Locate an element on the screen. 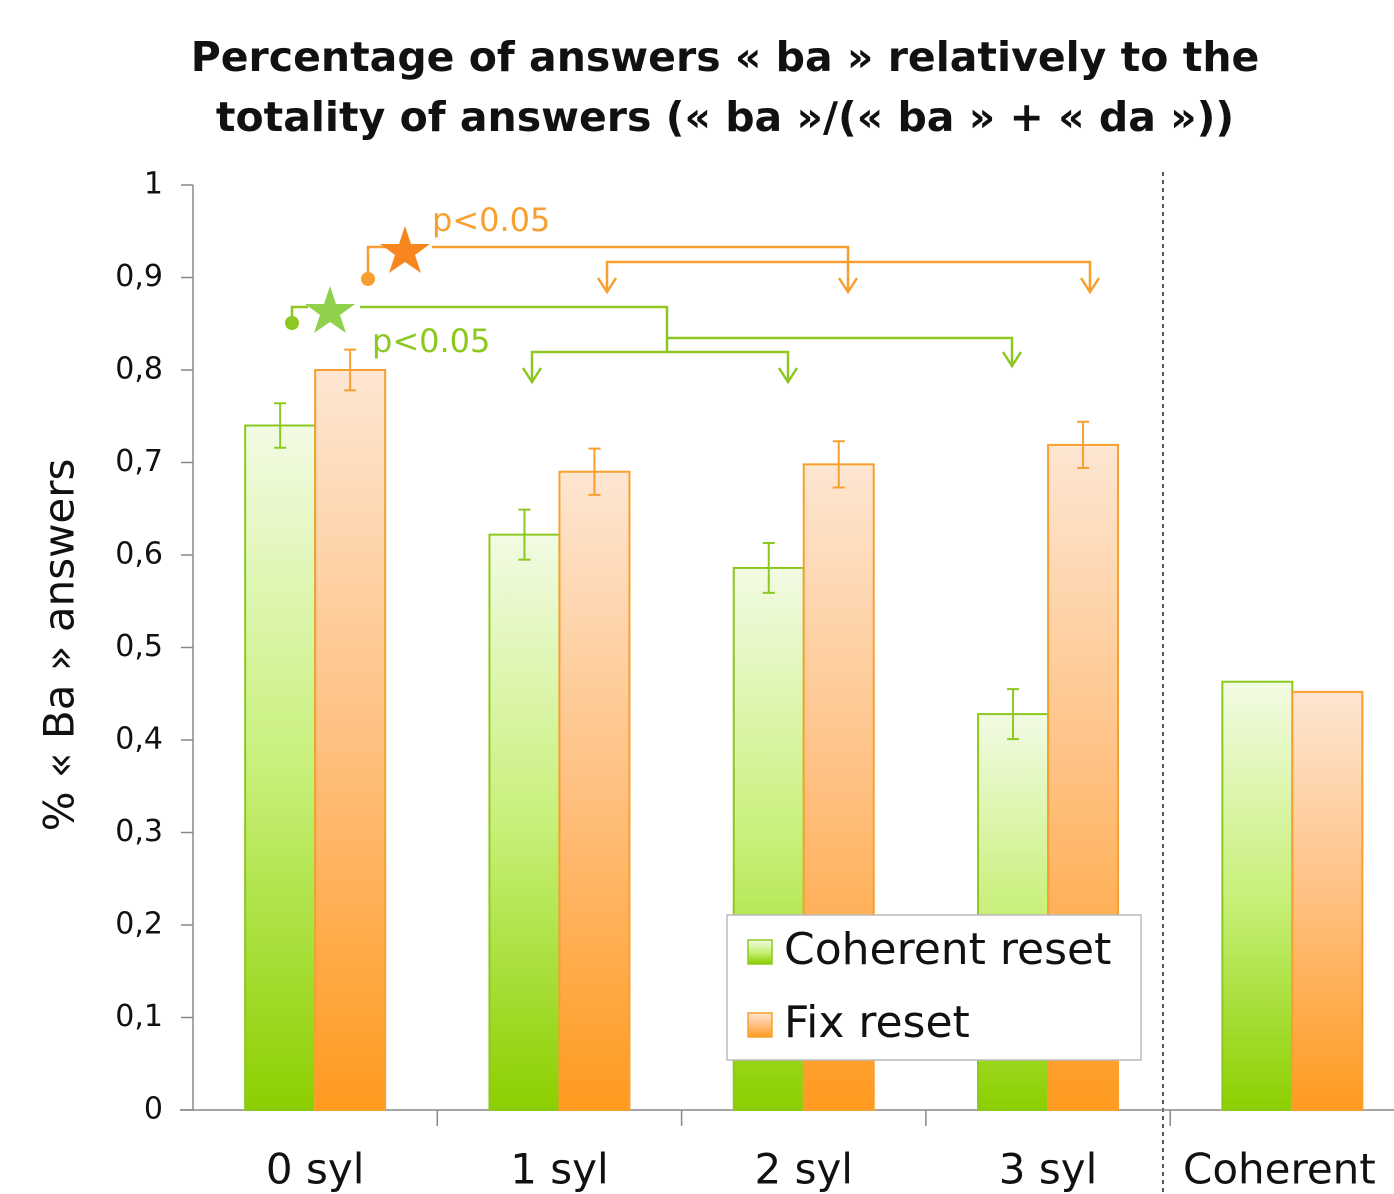 Image resolution: width=1394 pixels, height=1194 pixels. x-tick-label: 1 syl is located at coordinates (559, 1169).